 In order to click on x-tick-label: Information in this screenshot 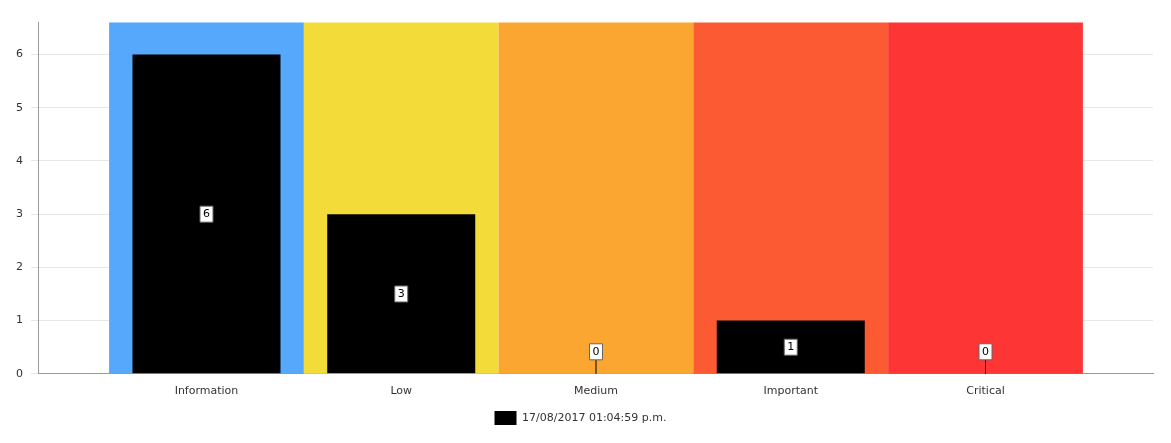, I will do `click(206, 391)`.